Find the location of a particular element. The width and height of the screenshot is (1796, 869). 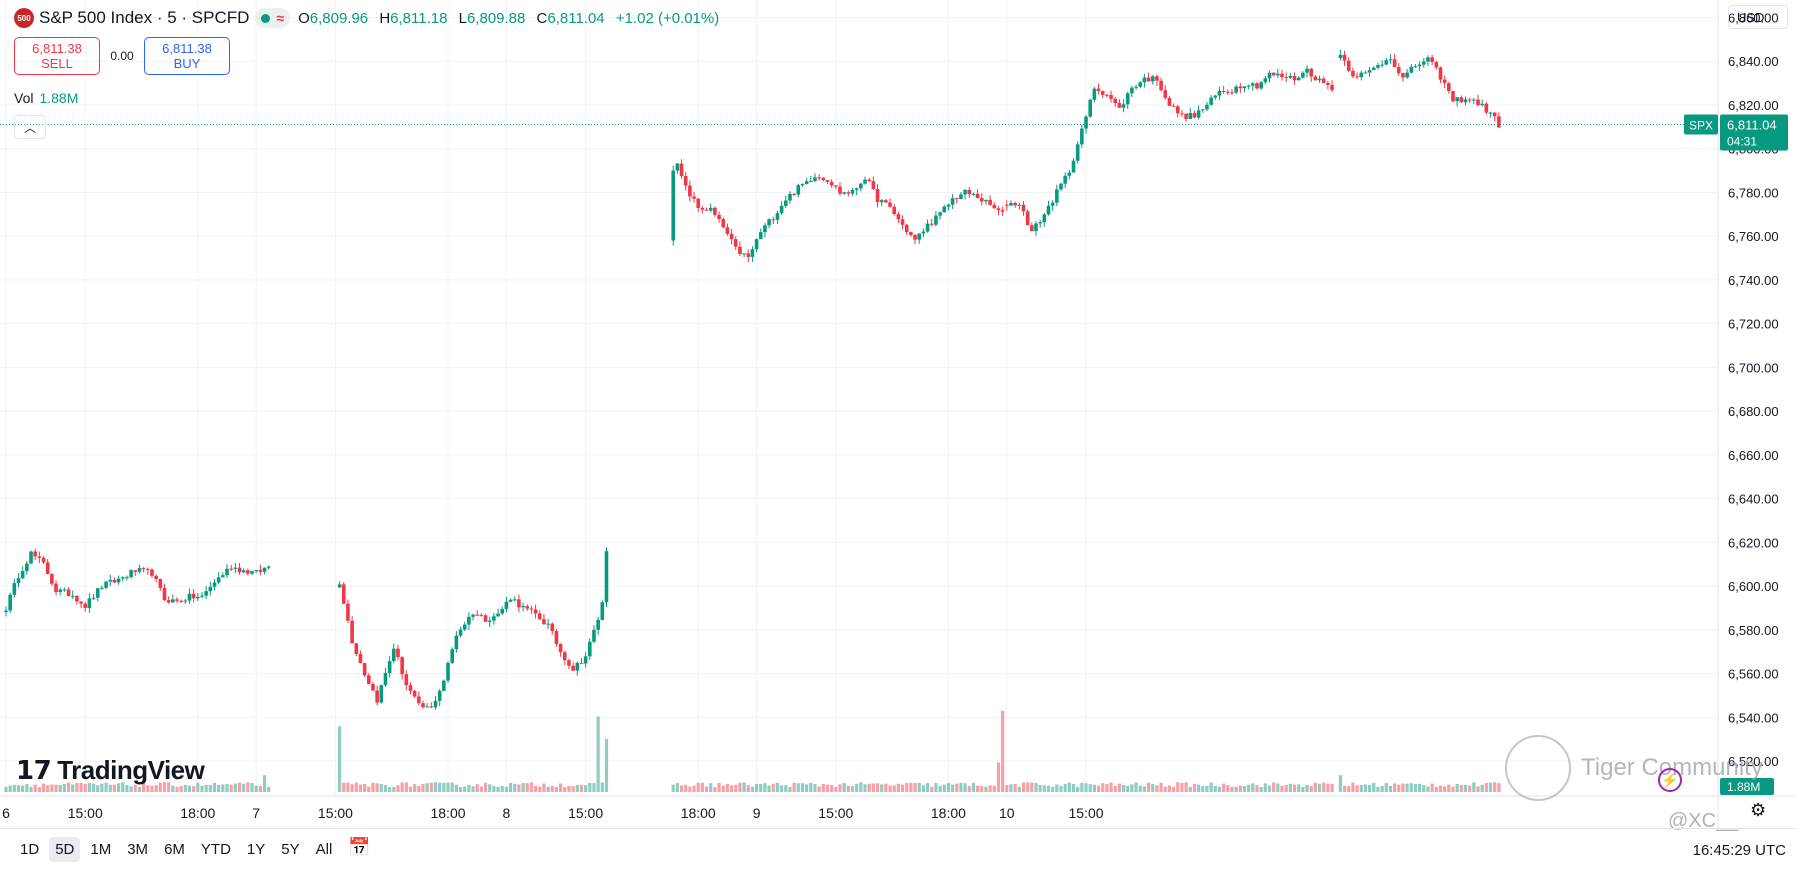

y-tick-label: 6,700.00 is located at coordinates (1753, 367).